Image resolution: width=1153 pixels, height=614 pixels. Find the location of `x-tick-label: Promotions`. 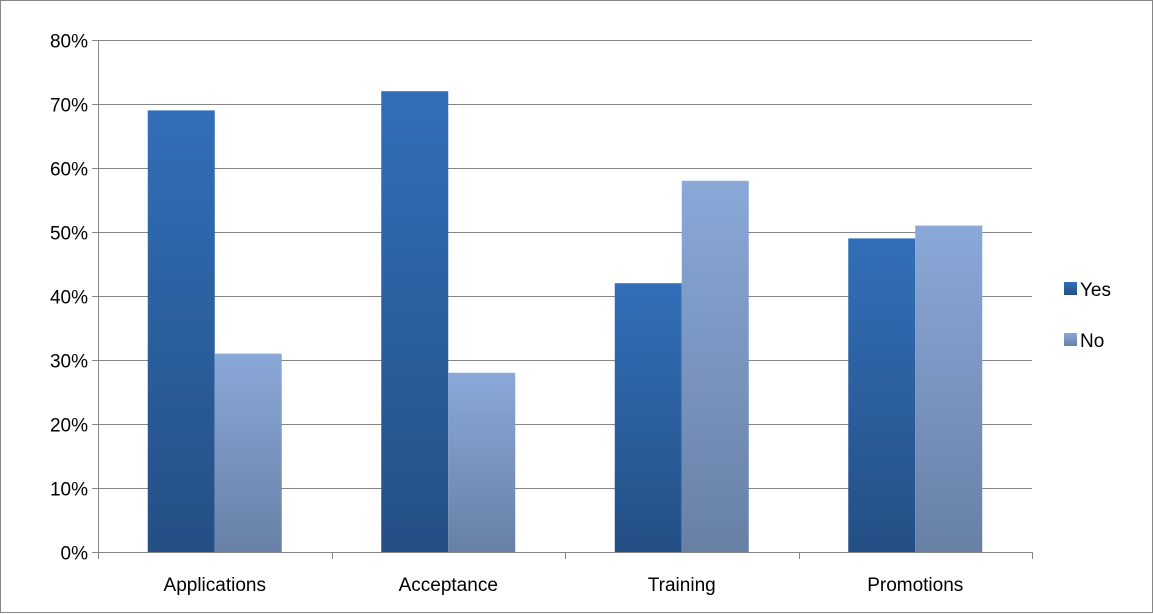

x-tick-label: Promotions is located at coordinates (915, 585).